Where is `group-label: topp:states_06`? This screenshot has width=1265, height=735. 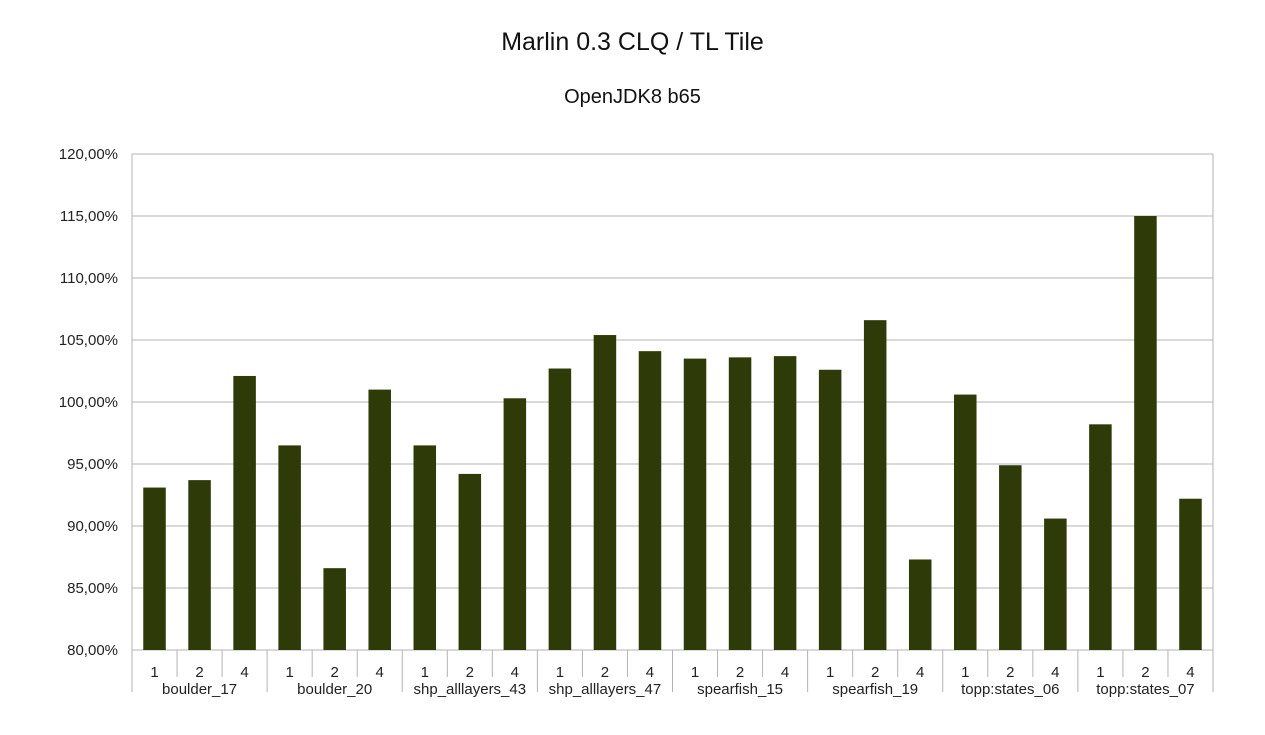 group-label: topp:states_06 is located at coordinates (1010, 689).